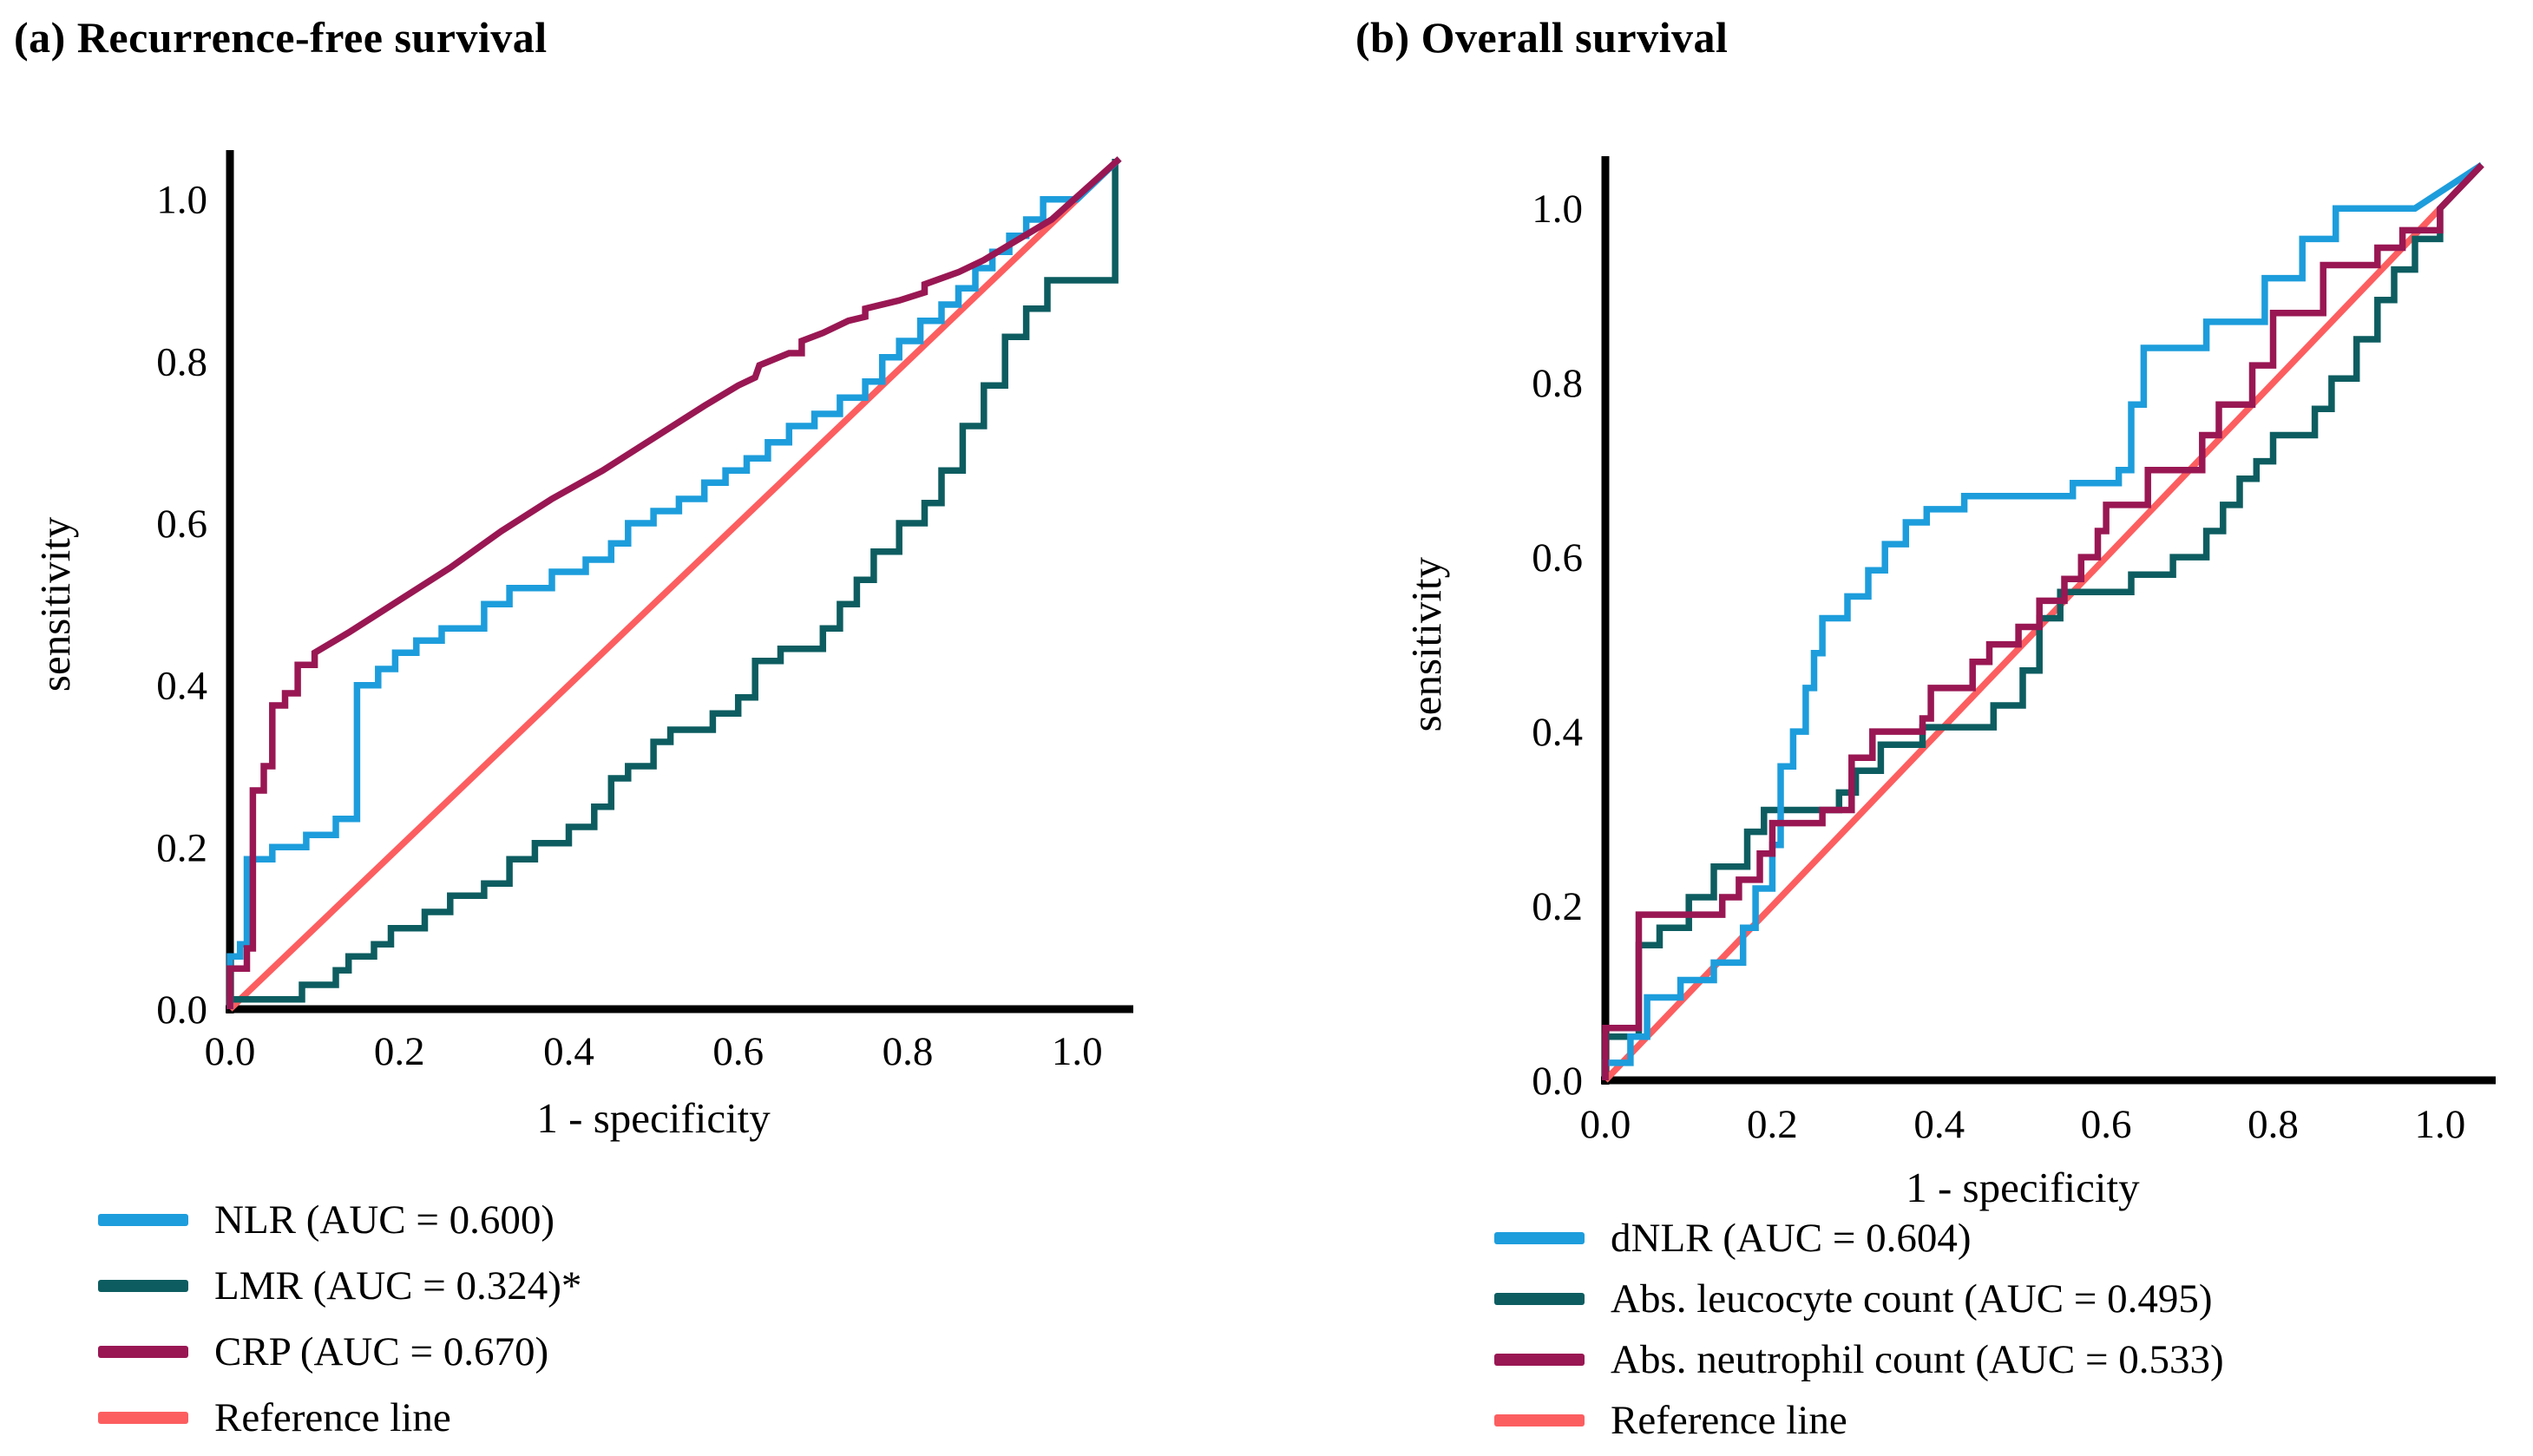  I want to click on legend-swatch-crp, so click(143, 1352).